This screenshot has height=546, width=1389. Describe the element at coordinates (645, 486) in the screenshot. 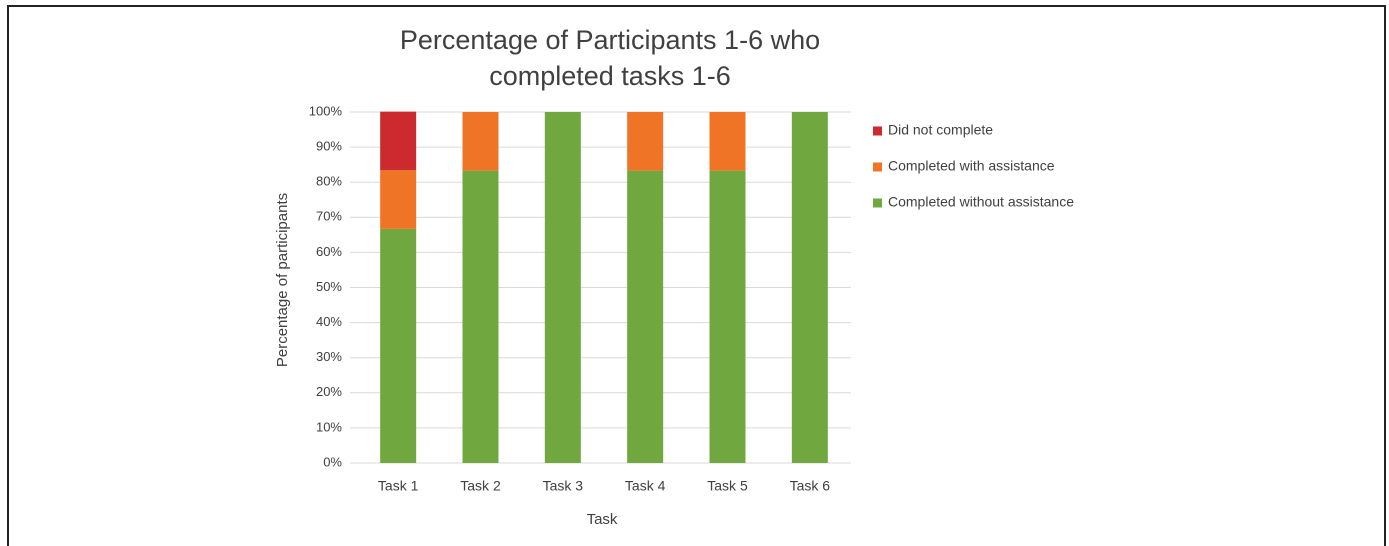

I see `x-tick-label: Task 4` at that location.